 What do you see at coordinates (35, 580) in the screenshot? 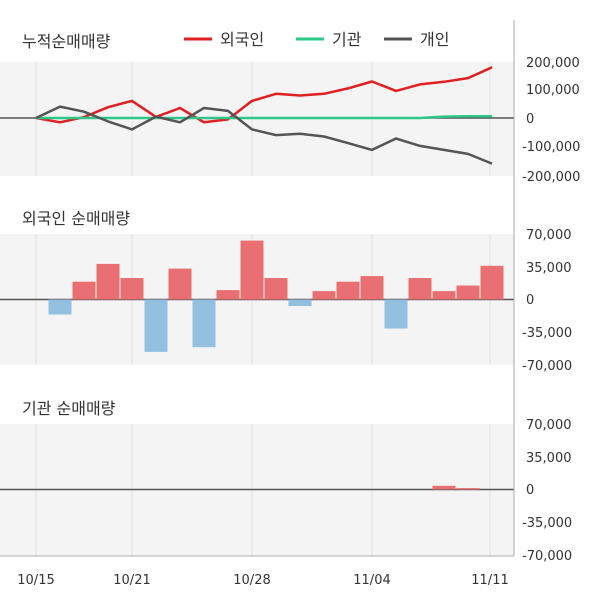
I see `x-tick-label: 10/15` at bounding box center [35, 580].